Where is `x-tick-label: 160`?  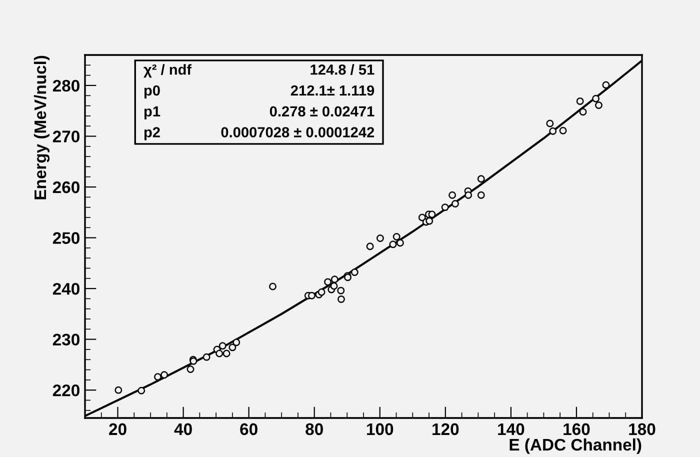
x-tick-label: 160 is located at coordinates (577, 429).